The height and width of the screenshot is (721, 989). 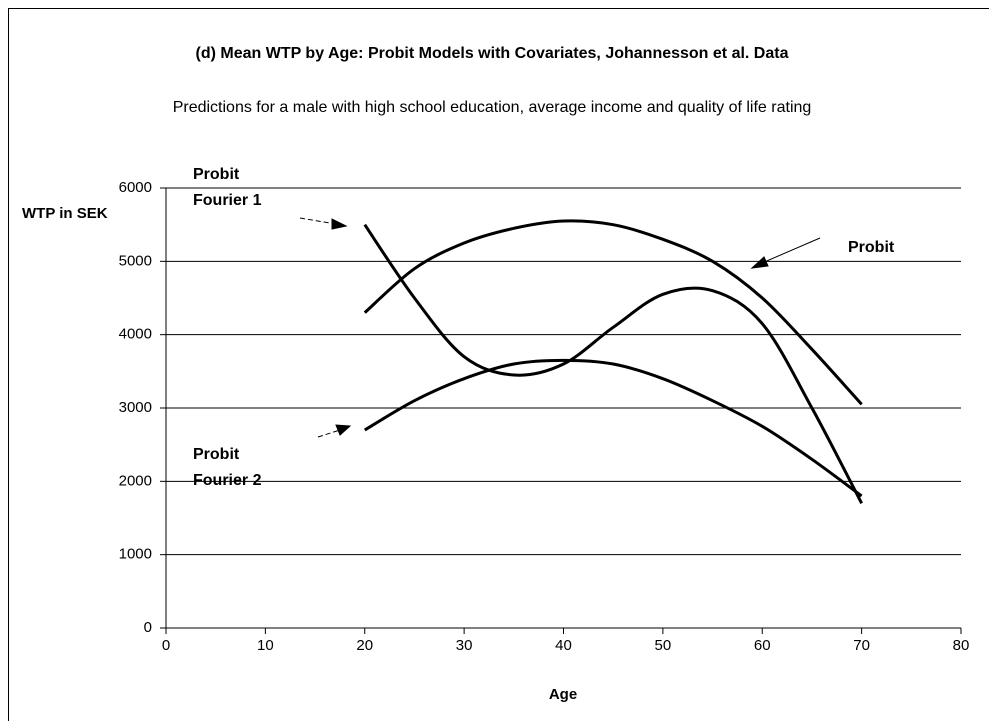 I want to click on x-axis-label: Age, so click(x=563, y=694).